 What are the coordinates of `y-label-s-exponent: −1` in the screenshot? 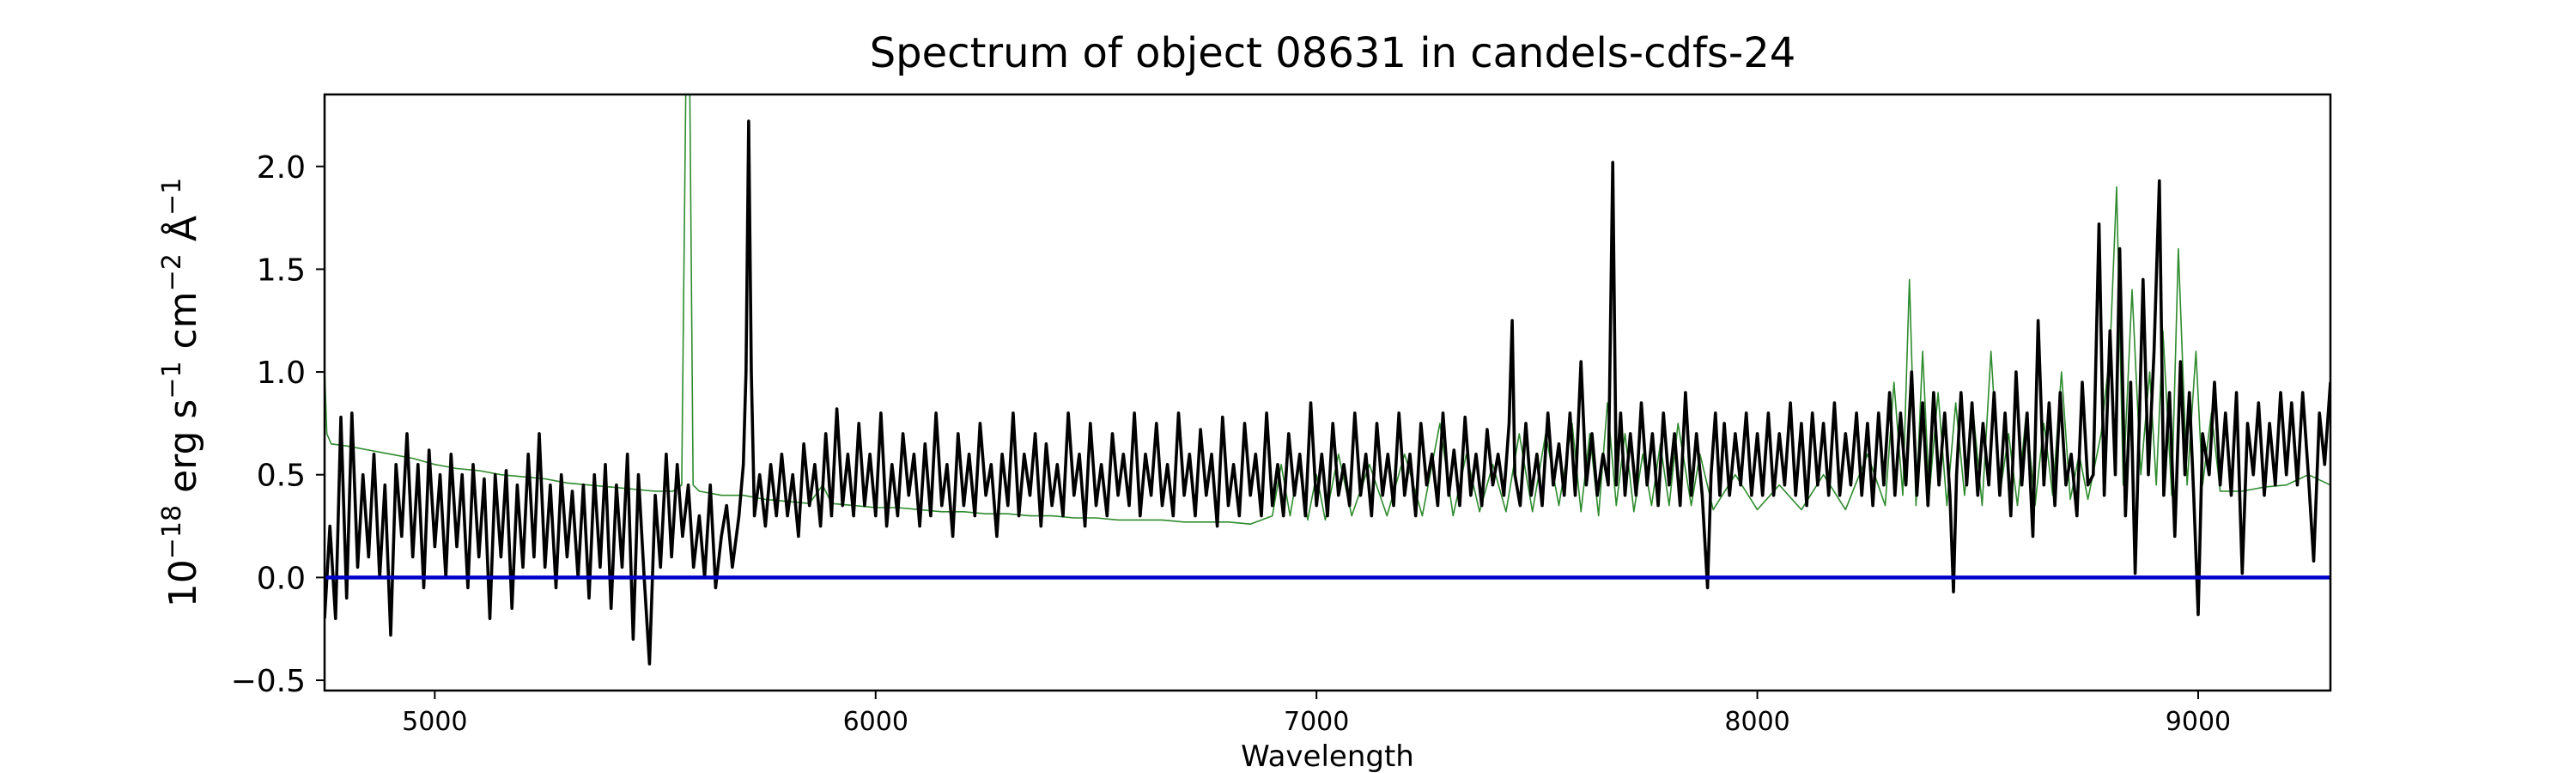 It's located at (172, 380).